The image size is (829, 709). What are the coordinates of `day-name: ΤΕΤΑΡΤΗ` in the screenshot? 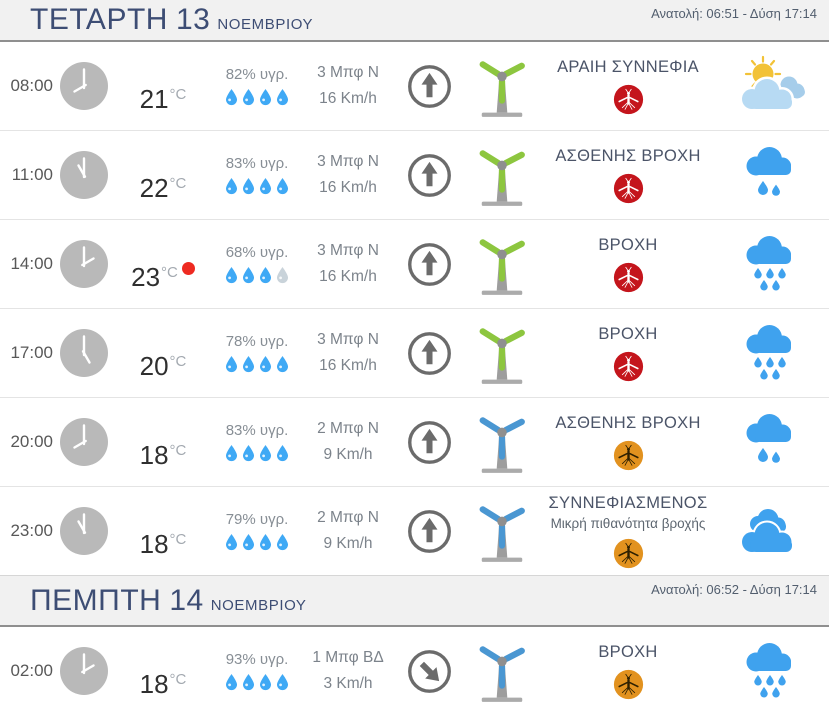 It's located at (99, 19).